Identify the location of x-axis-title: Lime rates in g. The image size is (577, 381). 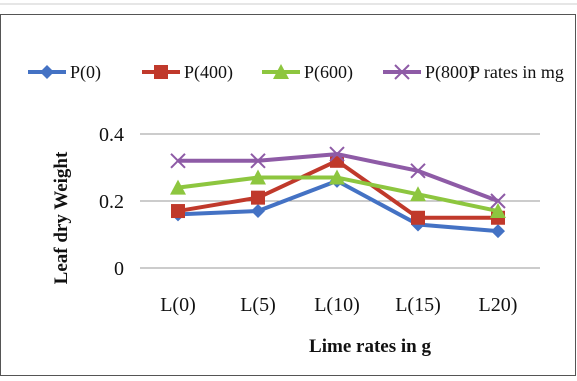
(370, 346).